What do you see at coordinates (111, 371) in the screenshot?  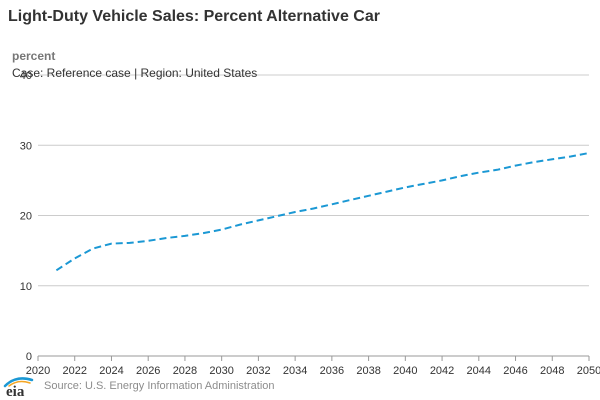 I see `x-tick-label: 2024` at bounding box center [111, 371].